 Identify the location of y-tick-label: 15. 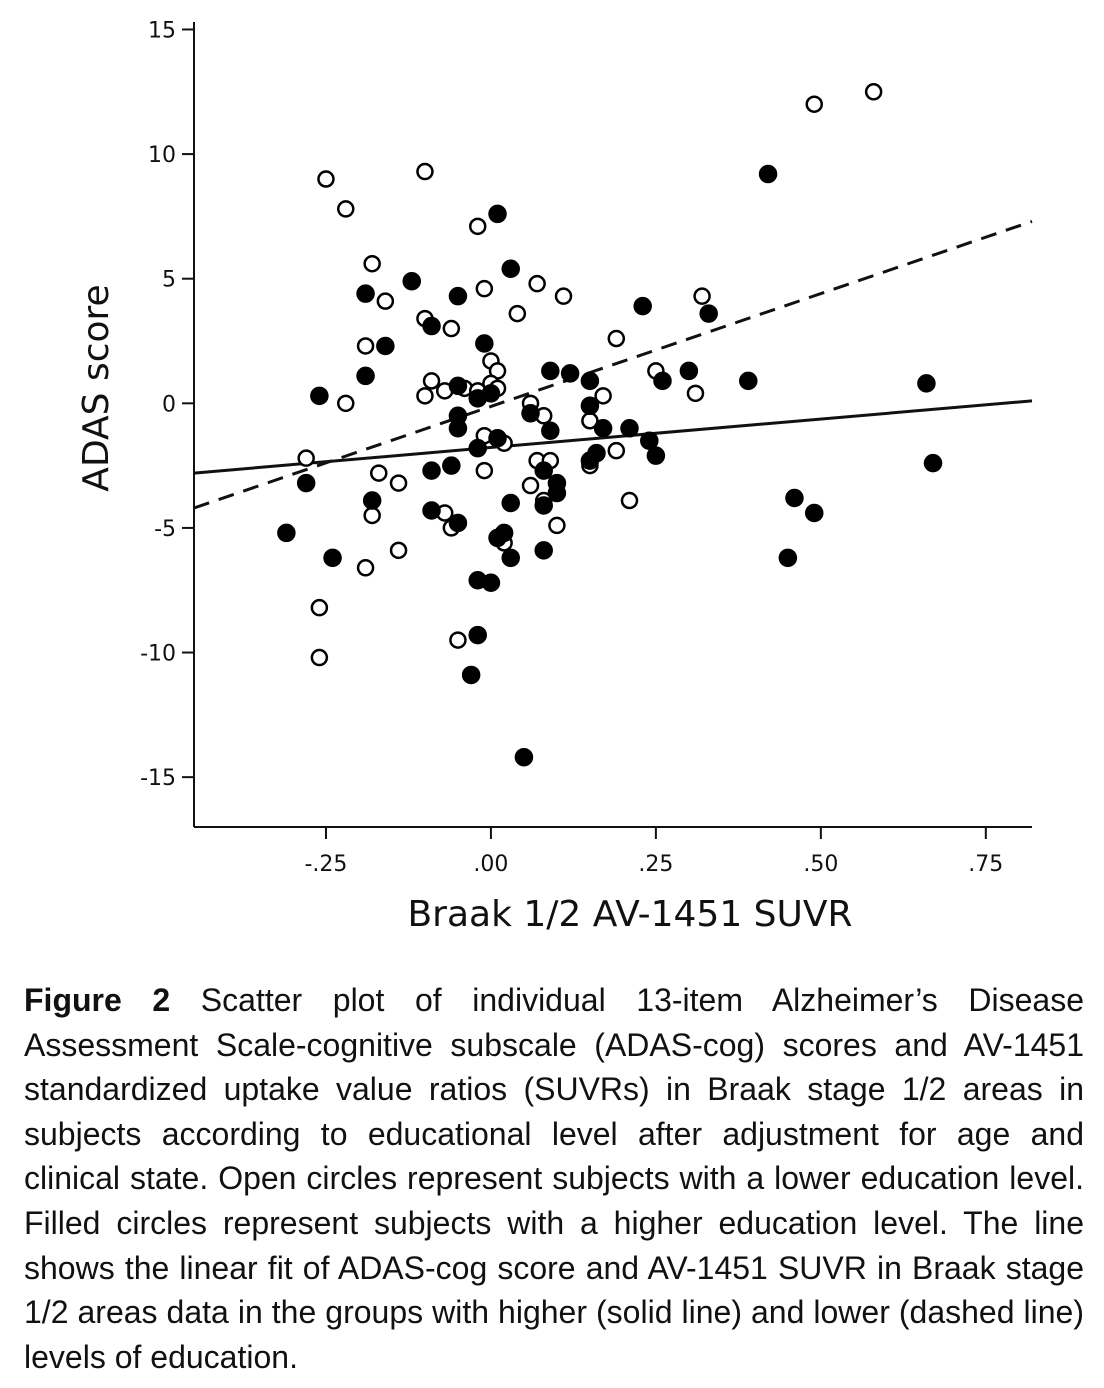
(162, 30).